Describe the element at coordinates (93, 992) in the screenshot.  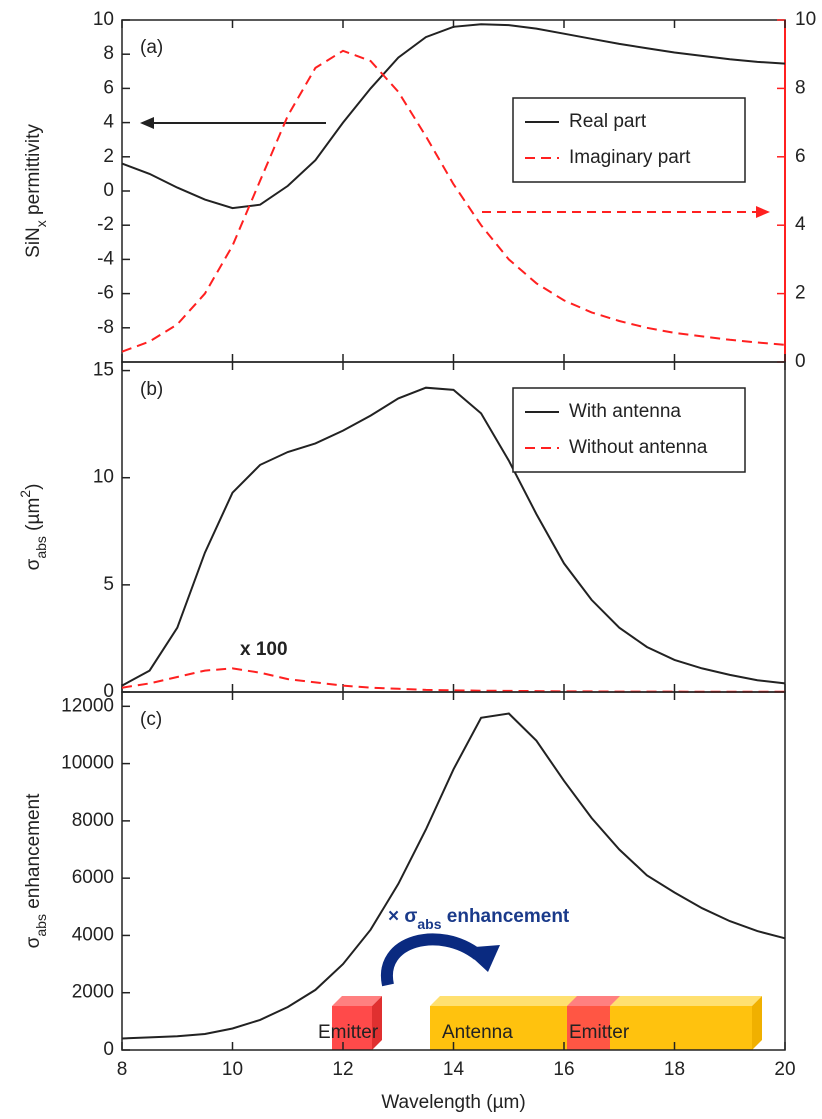
I see `y-tick-label: 2000` at that location.